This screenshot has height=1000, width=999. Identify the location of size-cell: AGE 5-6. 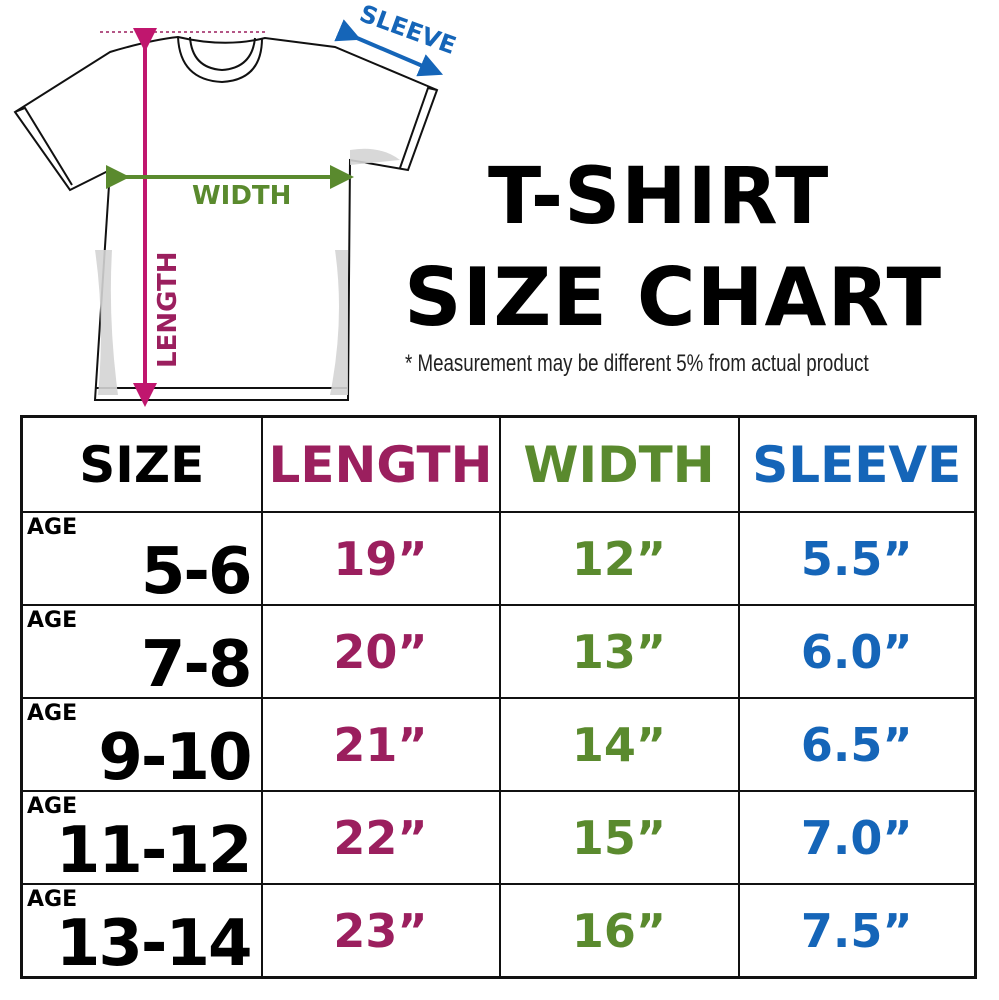
(141, 558).